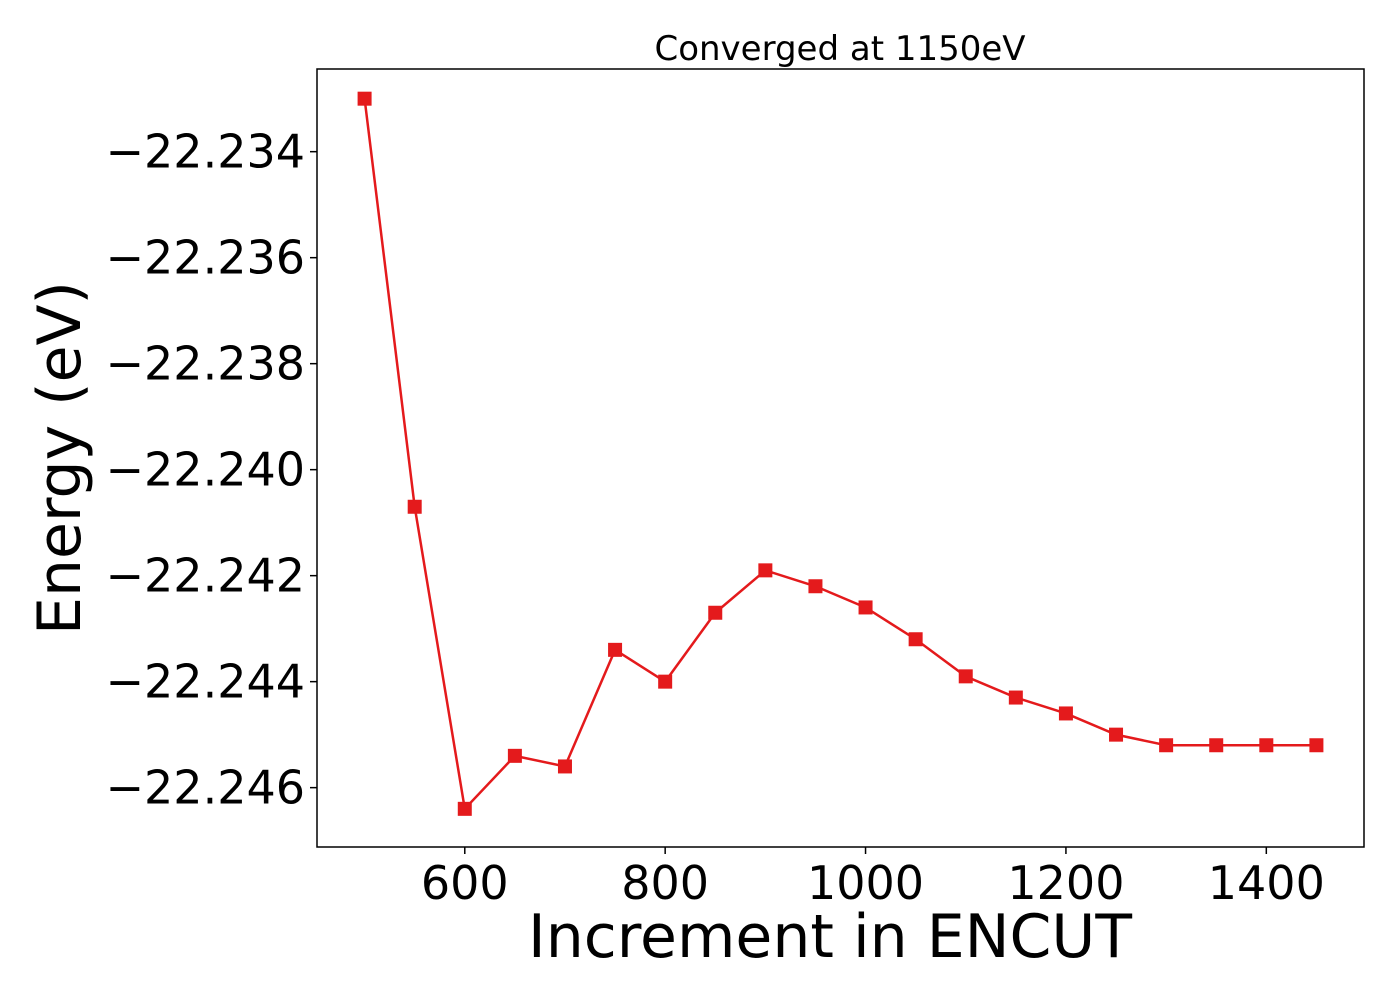 This screenshot has height=1000, width=1400. Describe the element at coordinates (839, 49) in the screenshot. I see `chart-title: Converged at 1150eV` at that location.